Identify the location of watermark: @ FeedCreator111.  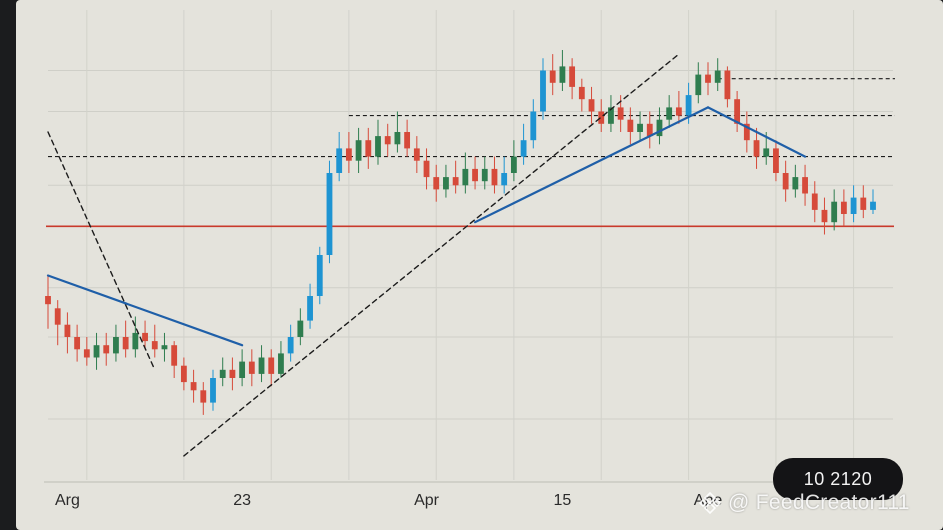
(804, 503).